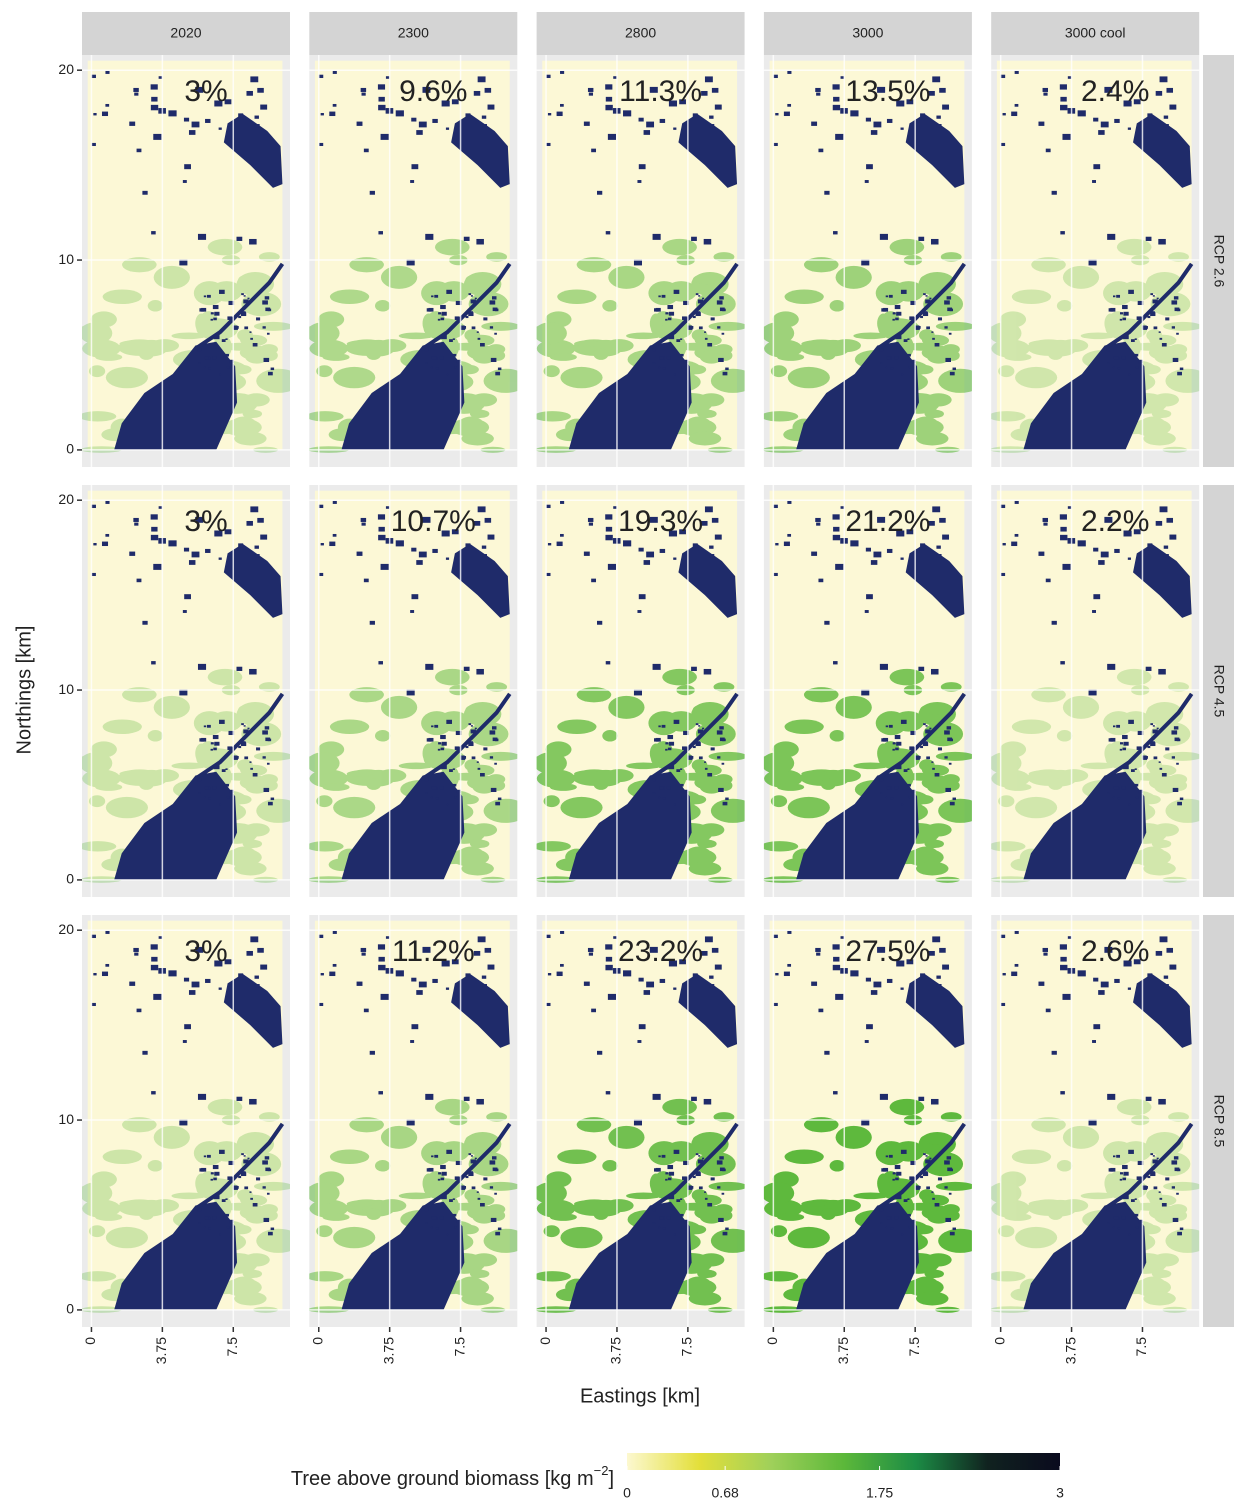 This screenshot has height=1510, width=1234. I want to click on x-tick-label: 0, so click(317, 1341).